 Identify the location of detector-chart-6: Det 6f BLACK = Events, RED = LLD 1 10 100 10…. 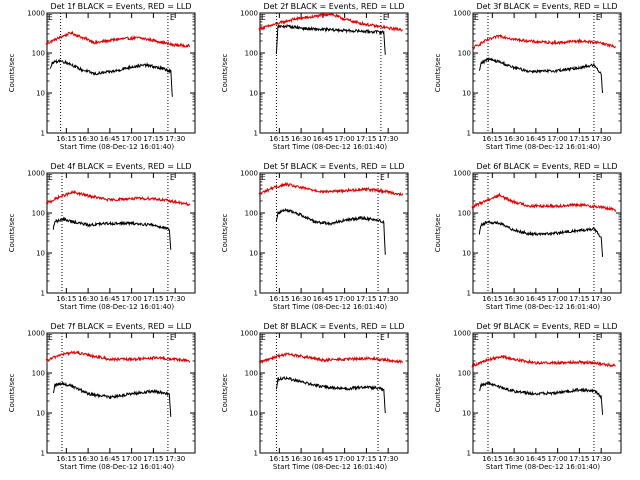
(528, 236).